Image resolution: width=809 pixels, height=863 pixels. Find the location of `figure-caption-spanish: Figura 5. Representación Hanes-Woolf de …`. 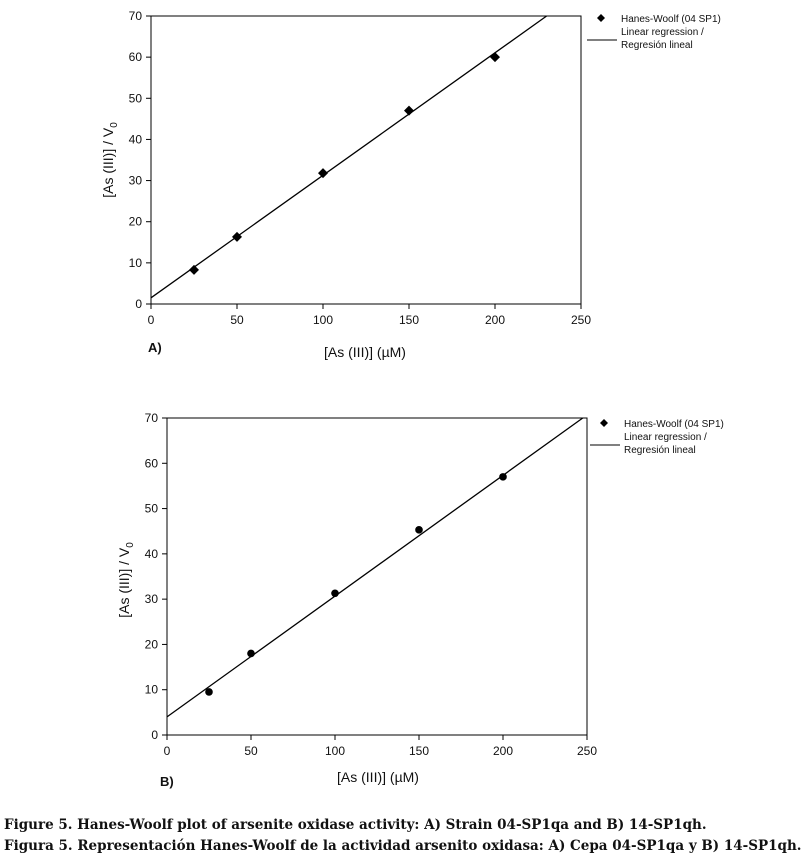

figure-caption-spanish: Figura 5. Representación Hanes-Woolf de … is located at coordinates (403, 846).